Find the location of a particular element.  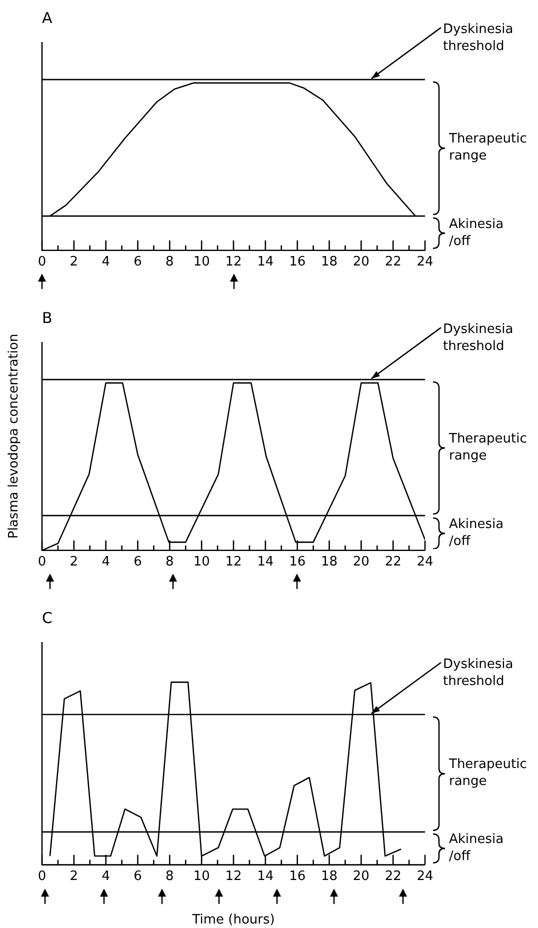

chart-title: A is located at coordinates (47, 17).